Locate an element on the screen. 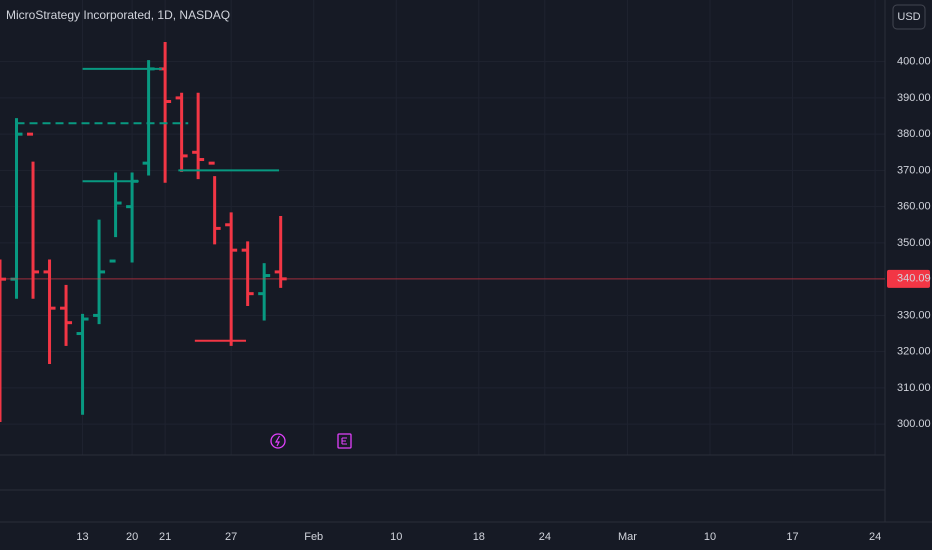 Image resolution: width=932 pixels, height=550 pixels. y-tick-label: 380.00 is located at coordinates (914, 134).